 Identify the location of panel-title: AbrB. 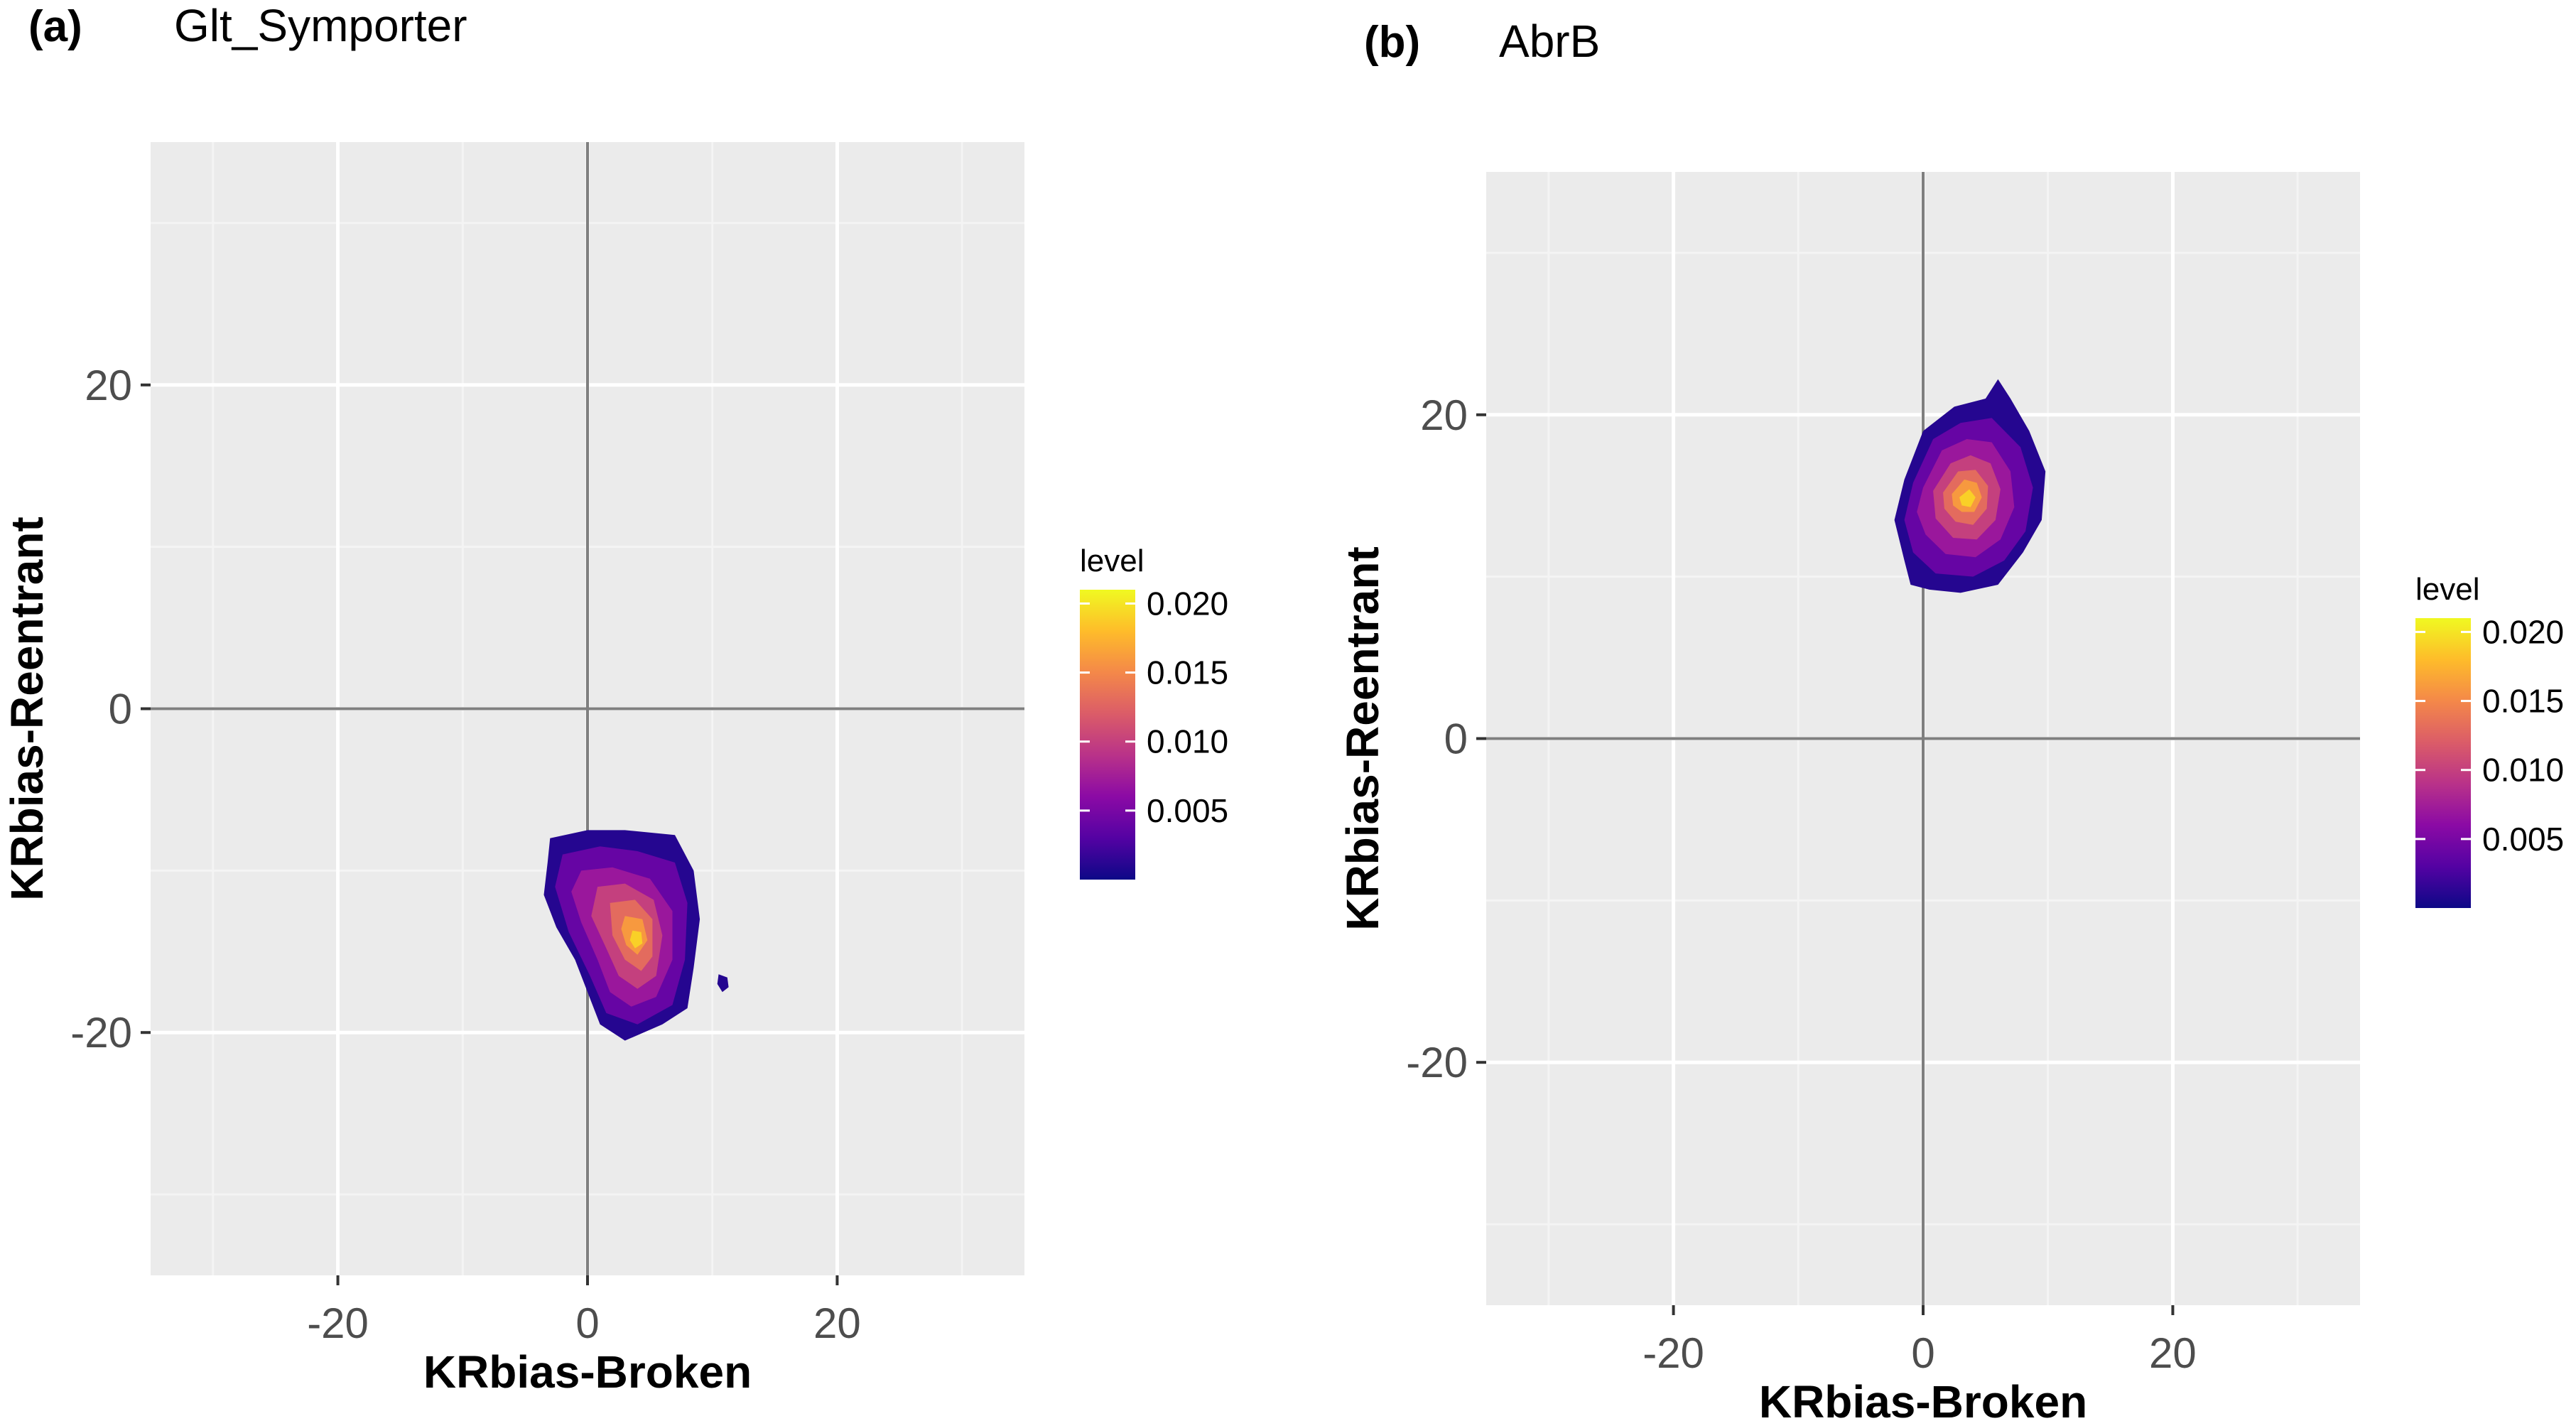
(1549, 41).